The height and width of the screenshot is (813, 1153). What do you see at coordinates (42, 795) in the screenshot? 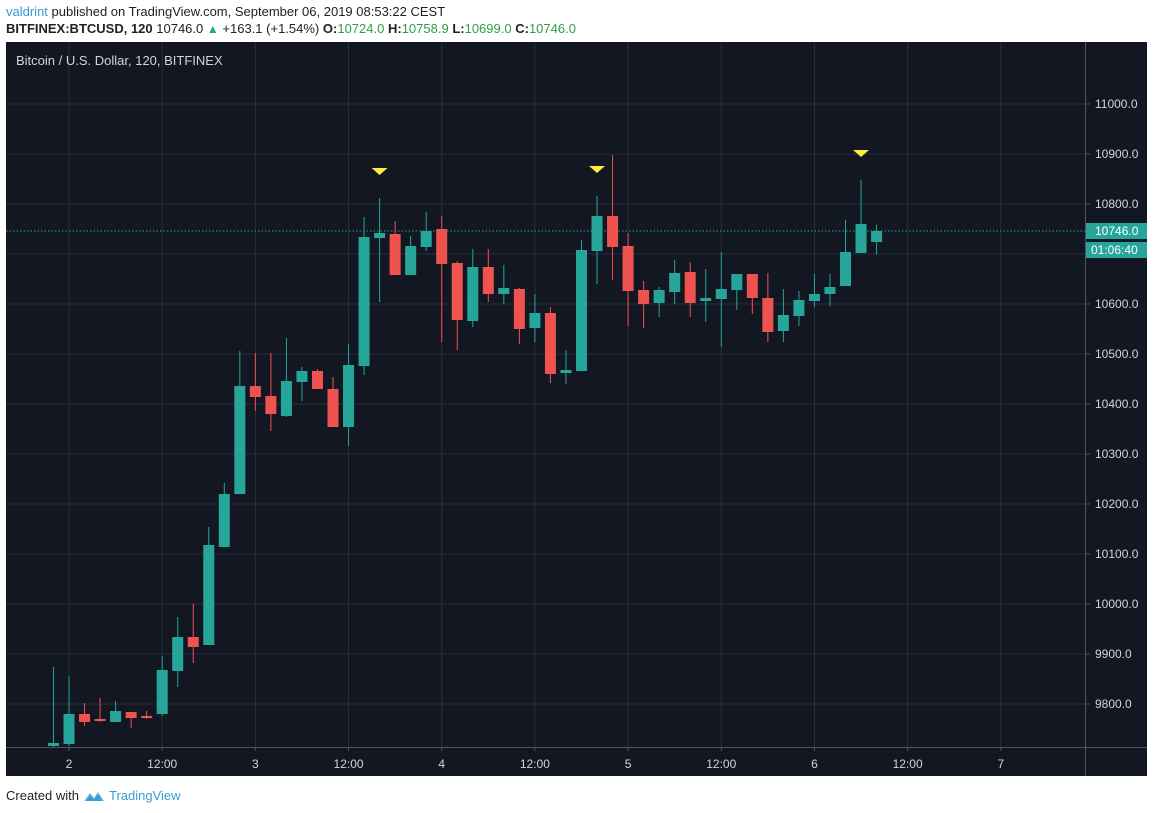
I see `created-with-text: Created with` at bounding box center [42, 795].